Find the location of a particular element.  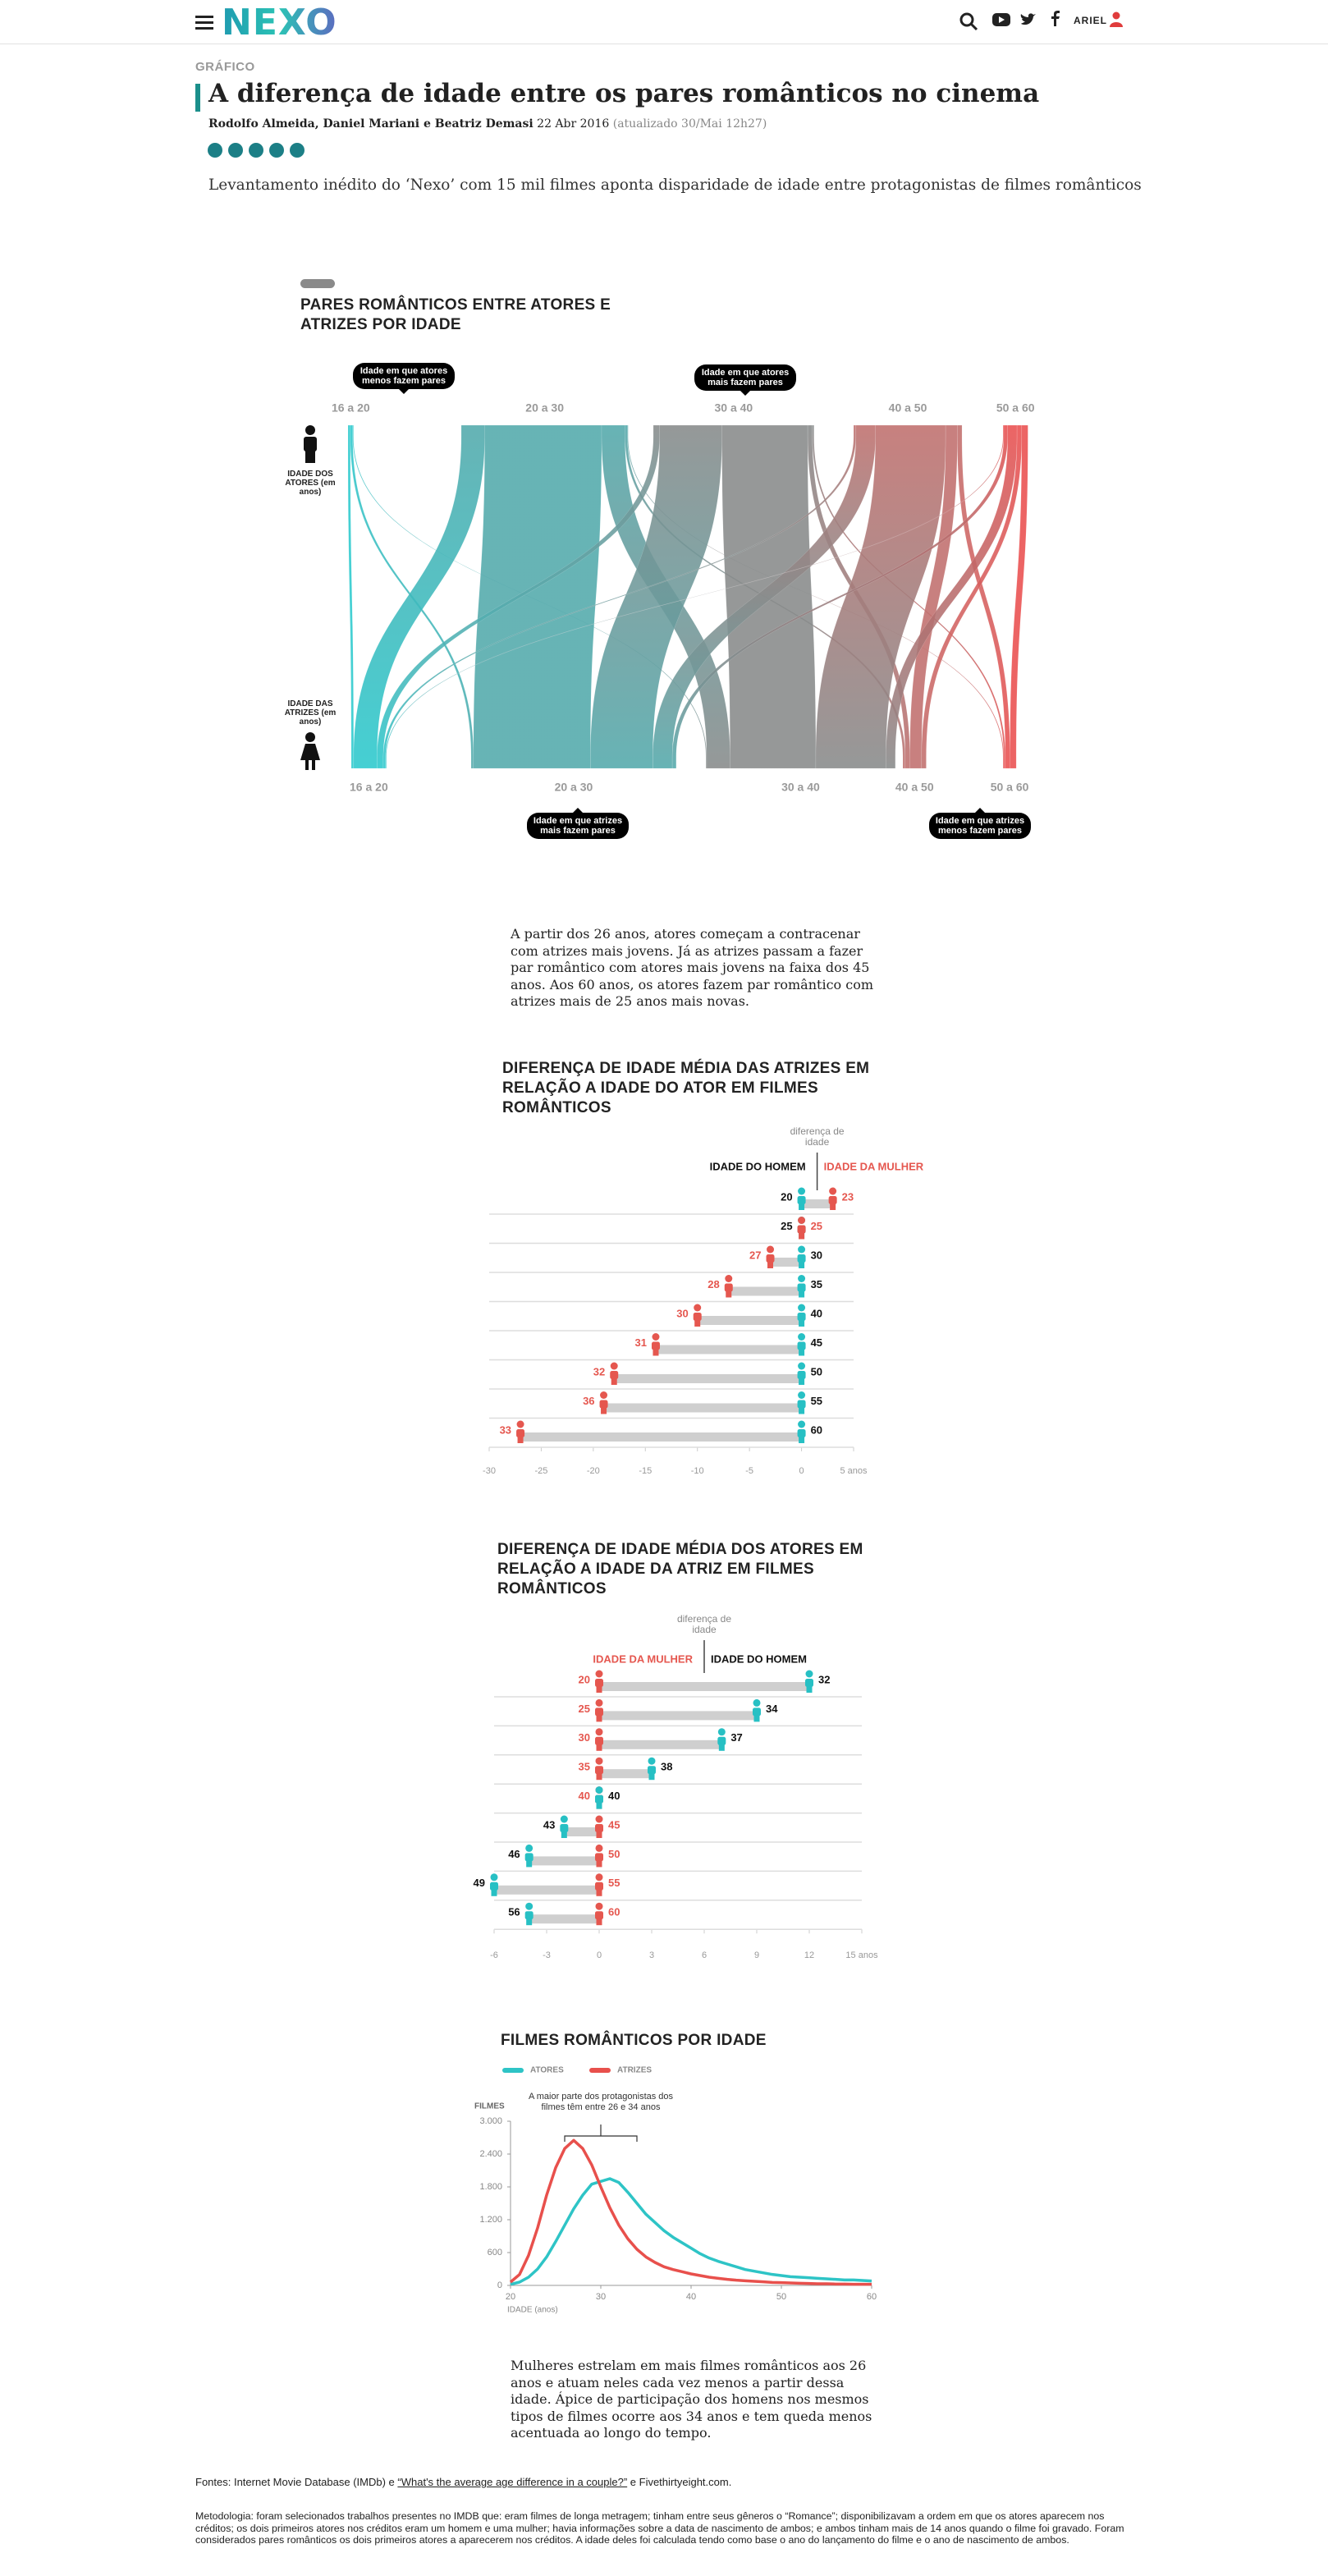

x-tick-label: 50 is located at coordinates (781, 2297).